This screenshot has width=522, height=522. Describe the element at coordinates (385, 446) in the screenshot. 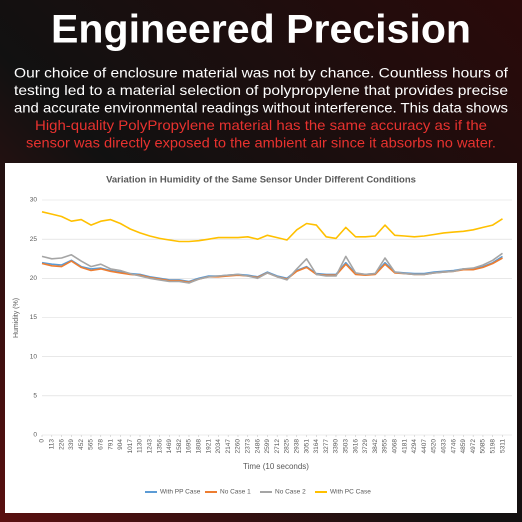

I see `x-tick-label: 3955` at that location.